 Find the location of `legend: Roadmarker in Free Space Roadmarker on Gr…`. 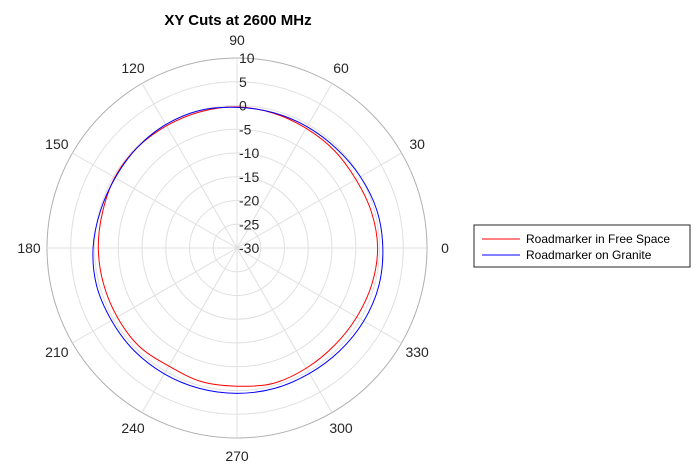

legend: Roadmarker in Free Space Roadmarker on Gr… is located at coordinates (582, 246).